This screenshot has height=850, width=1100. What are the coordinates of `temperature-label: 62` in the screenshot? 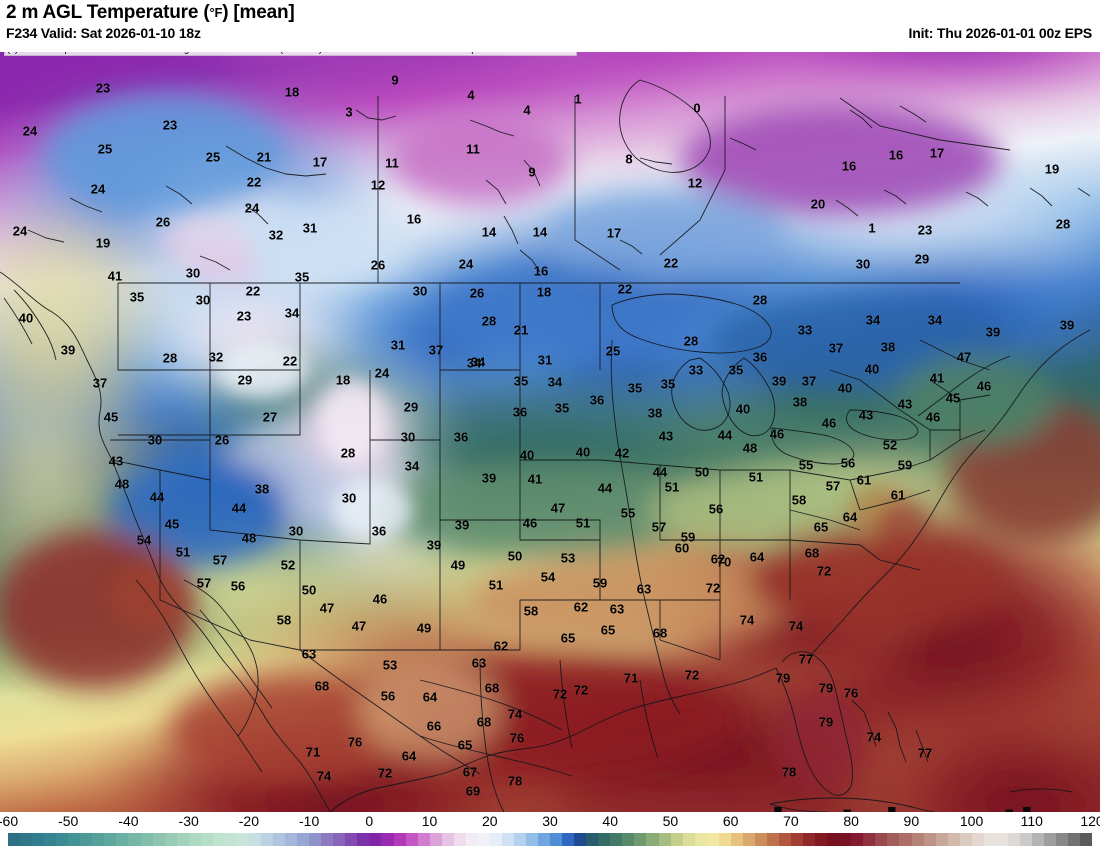 It's located at (581, 607).